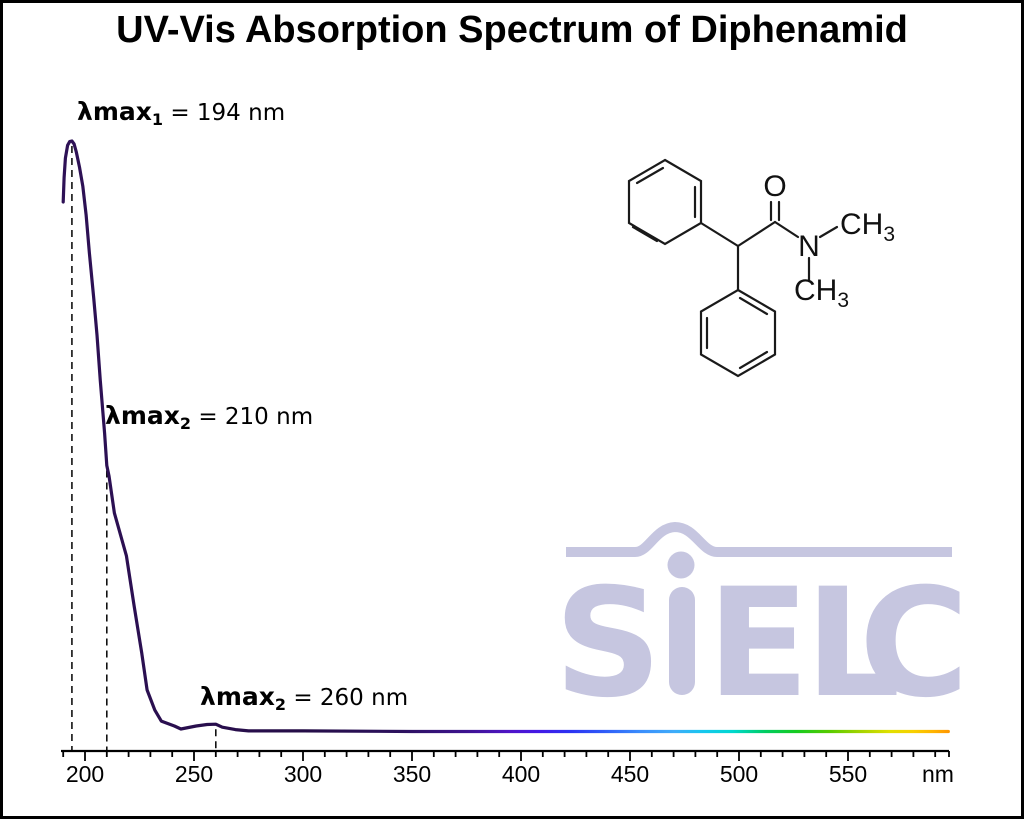 This screenshot has height=819, width=1024. Describe the element at coordinates (303, 774) in the screenshot. I see `axis-tick-label: 300` at that location.